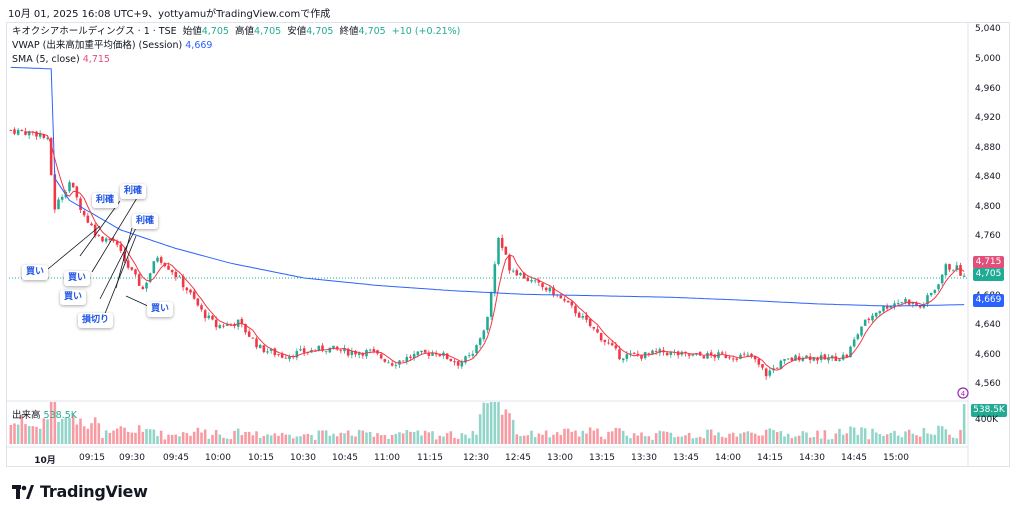 Image resolution: width=1024 pixels, height=512 pixels. I want to click on time-tick: 13:30, so click(644, 458).